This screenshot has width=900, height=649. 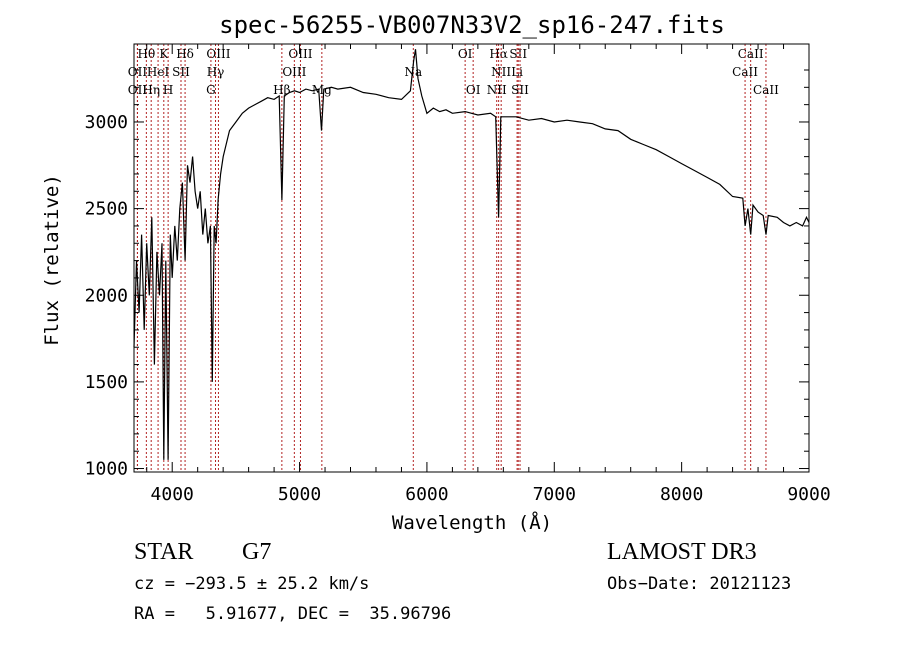 What do you see at coordinates (554, 494) in the screenshot?
I see `x-tick-label-7000: 7000` at bounding box center [554, 494].